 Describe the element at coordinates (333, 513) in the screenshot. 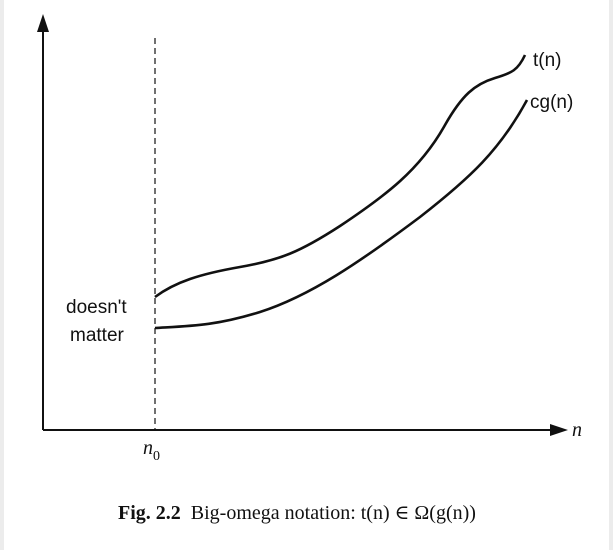

I see `caption-text: Big-omega notation: t(n) ∈ Ω(g(n))` at that location.